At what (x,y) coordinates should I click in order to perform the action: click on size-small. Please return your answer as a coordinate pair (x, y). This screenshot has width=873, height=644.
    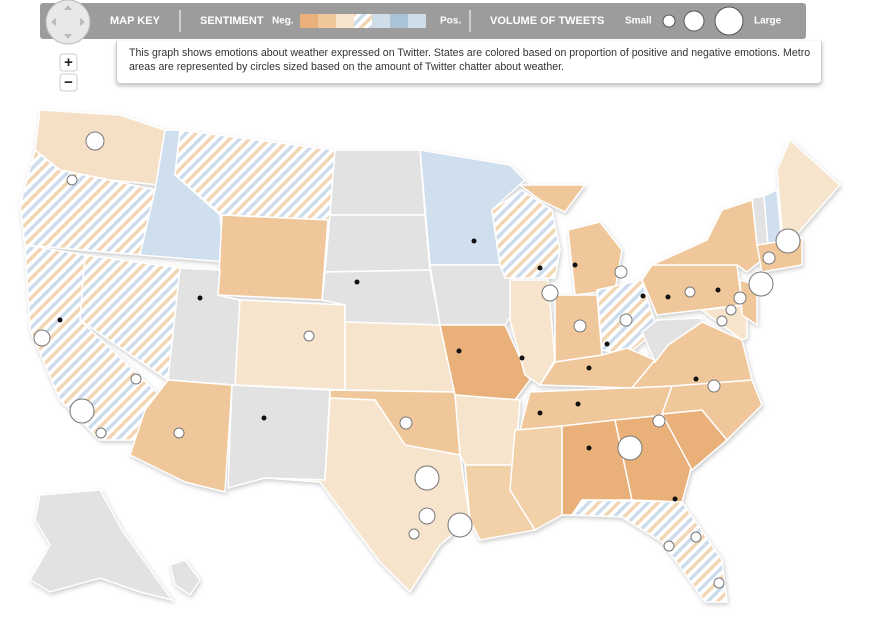
    Looking at the image, I should click on (669, 21).